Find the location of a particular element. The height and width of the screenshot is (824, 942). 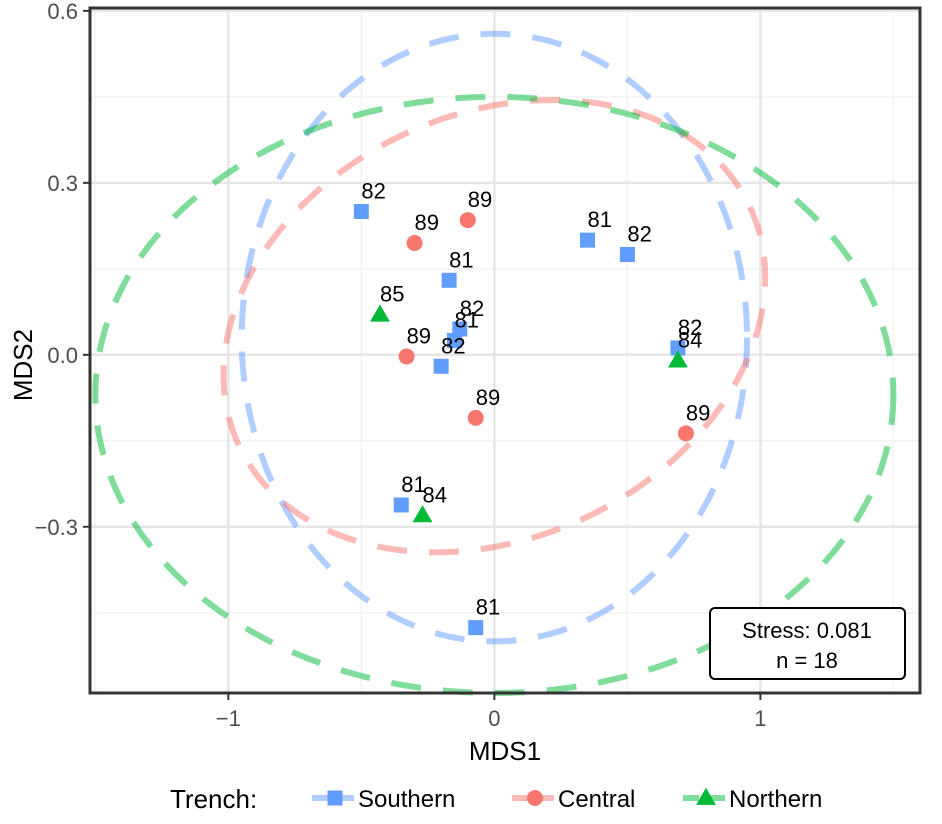

x-tick-label: −1 is located at coordinates (228, 718).